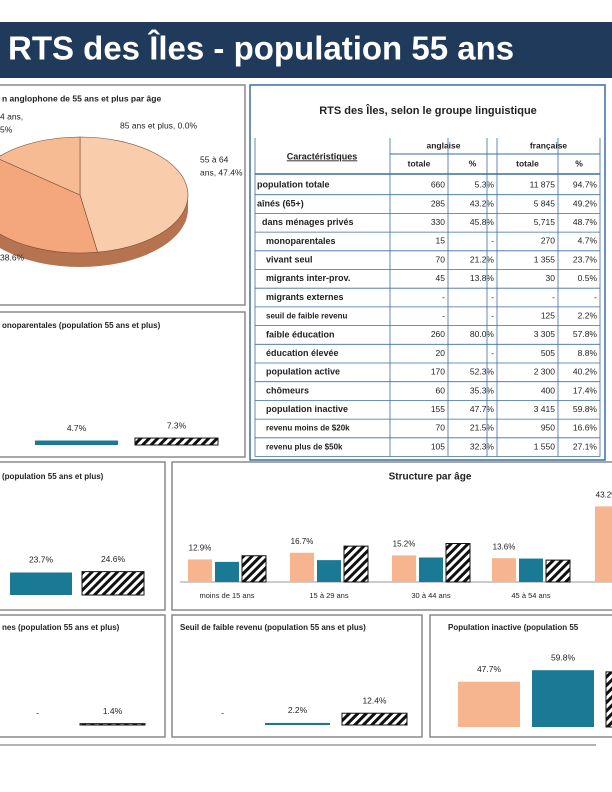 This screenshot has width=612, height=792. Describe the element at coordinates (374, 700) in the screenshot. I see `bar-label: 12.4%` at that location.